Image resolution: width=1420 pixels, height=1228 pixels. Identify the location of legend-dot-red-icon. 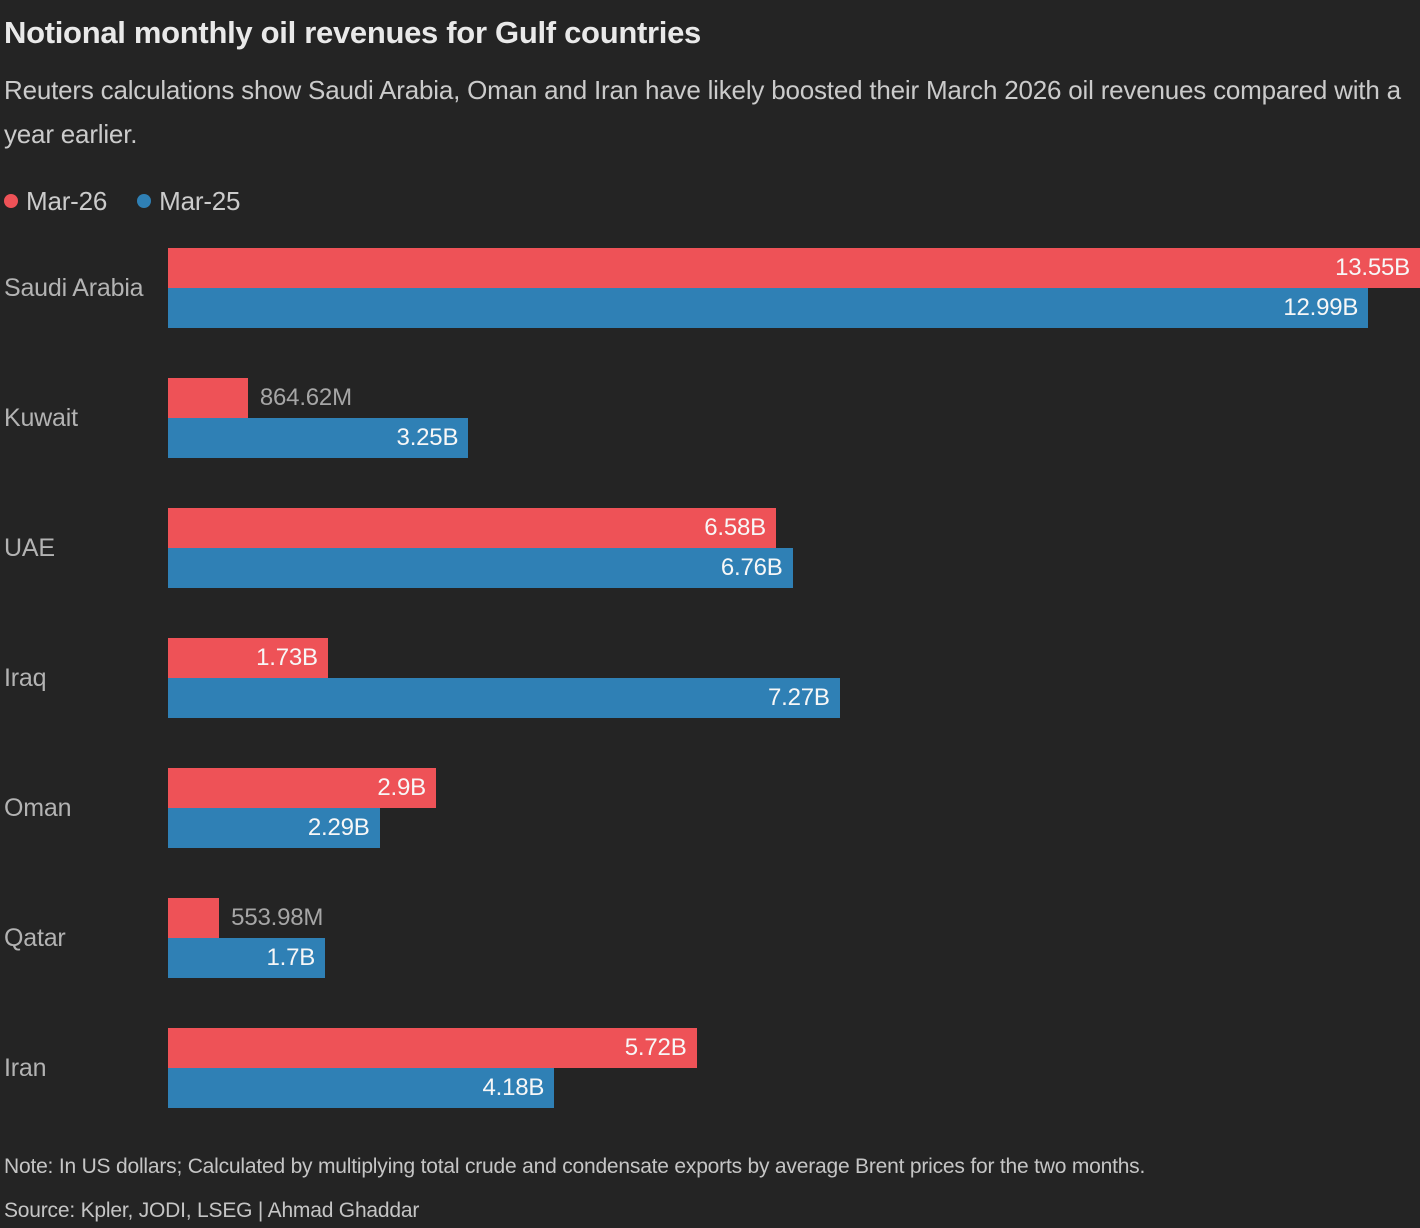
(11, 201).